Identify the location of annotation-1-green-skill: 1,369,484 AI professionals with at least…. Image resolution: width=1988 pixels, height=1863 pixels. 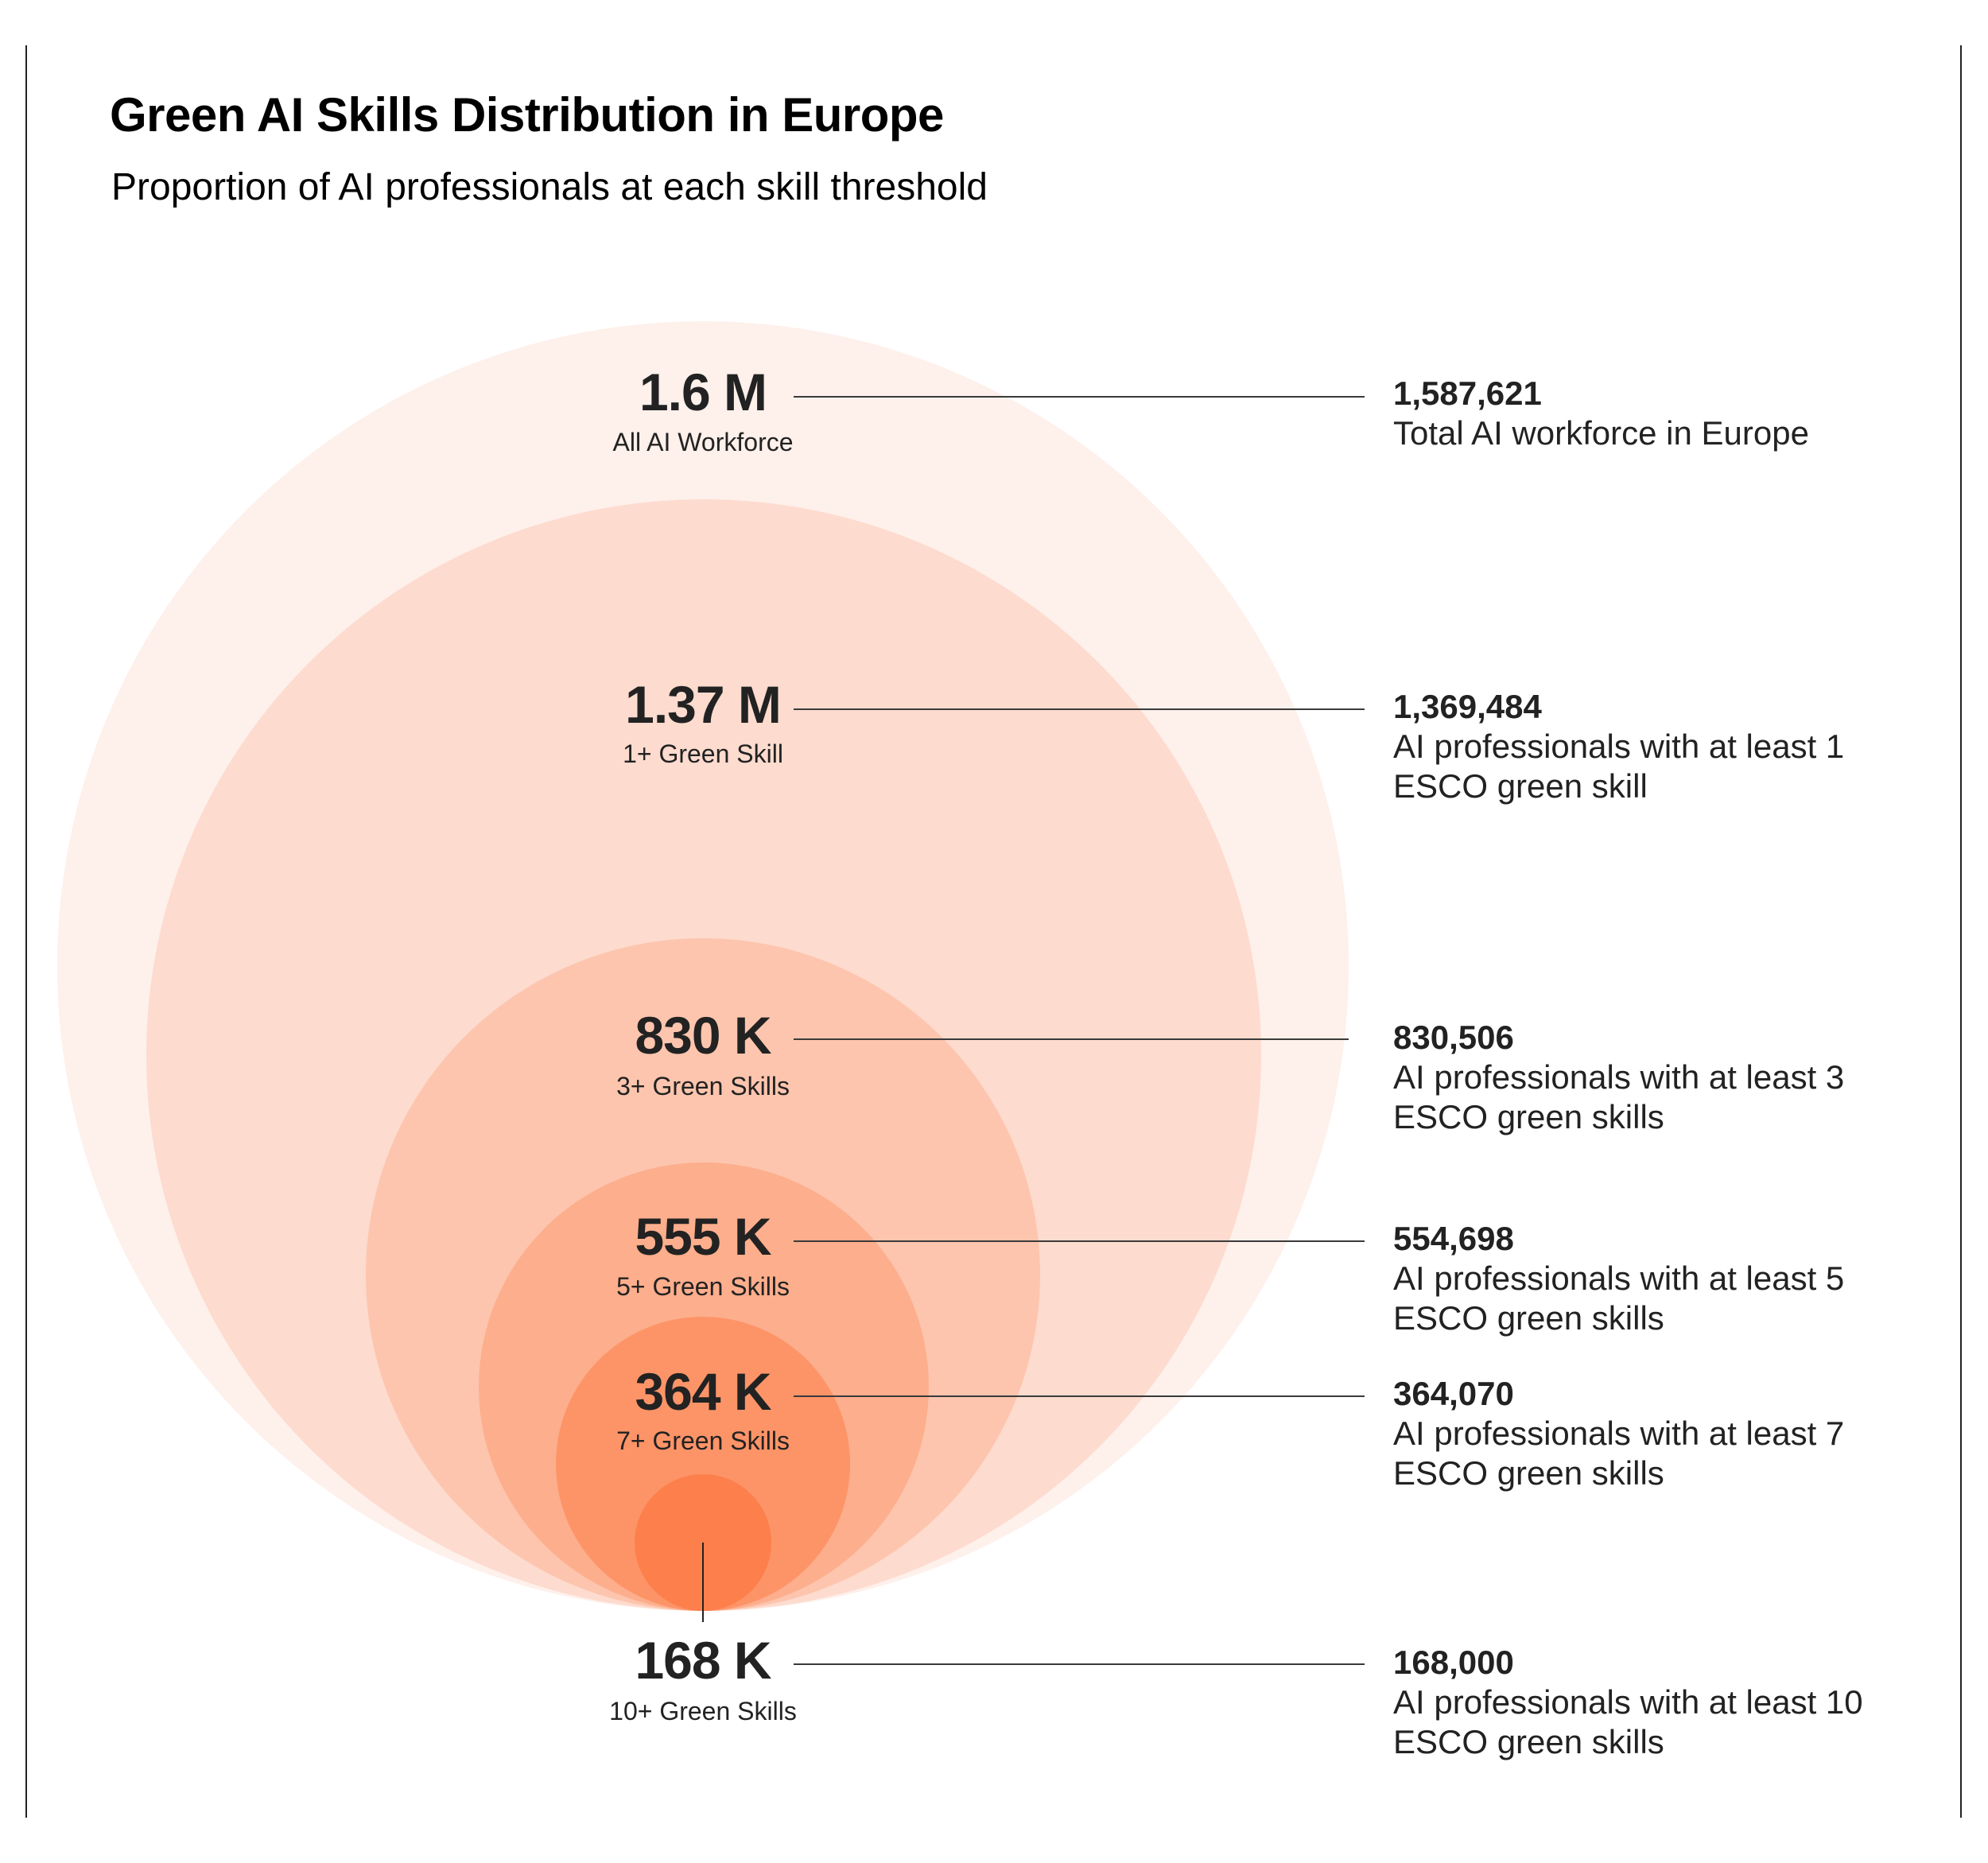
(1671, 746).